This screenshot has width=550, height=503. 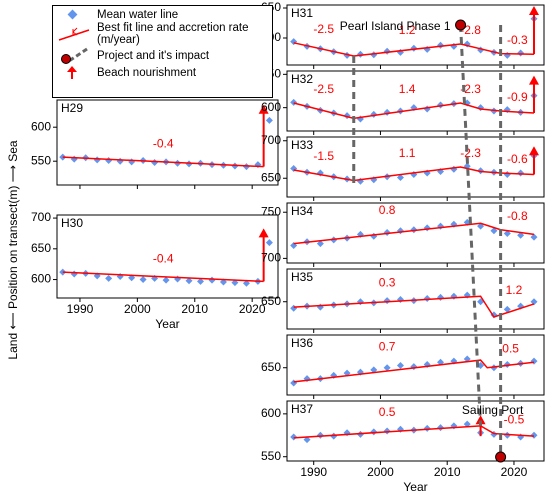 I want to click on y-tick-label: 750, so click(x=271, y=211).